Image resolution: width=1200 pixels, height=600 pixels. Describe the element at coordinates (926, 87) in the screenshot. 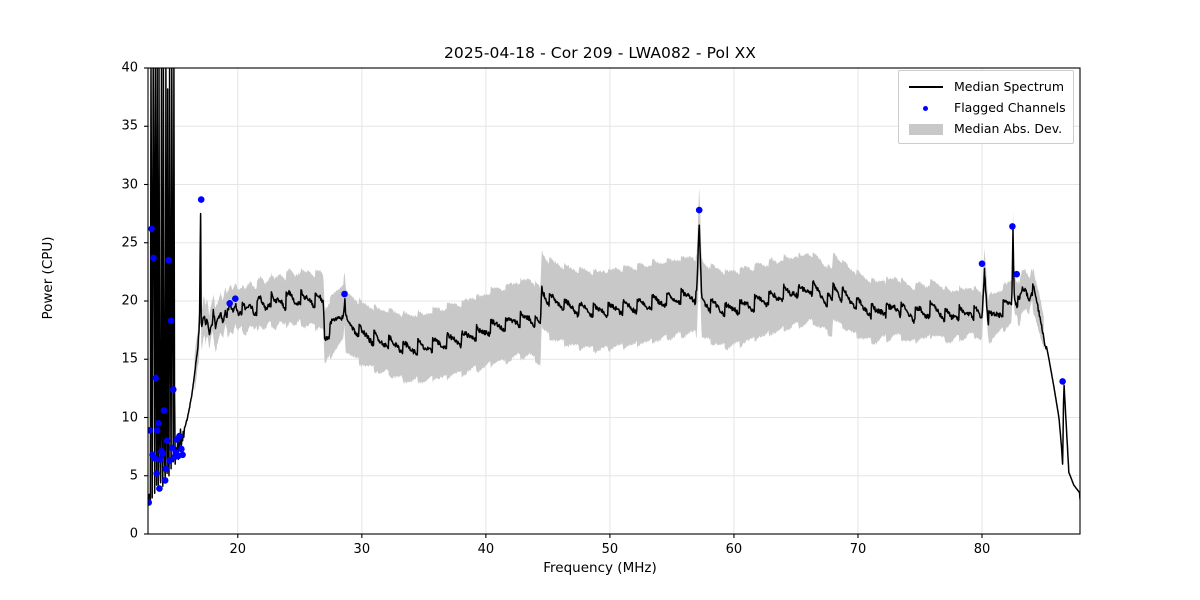

I see `line-swatch-icon` at that location.